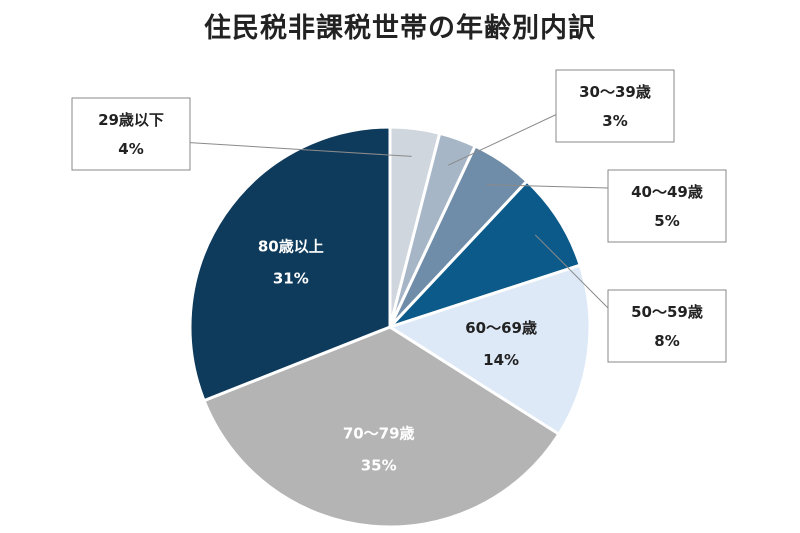 Image resolution: width=800 pixels, height=533 pixels. What do you see at coordinates (501, 360) in the screenshot?
I see `slice-value-4: 14%` at bounding box center [501, 360].